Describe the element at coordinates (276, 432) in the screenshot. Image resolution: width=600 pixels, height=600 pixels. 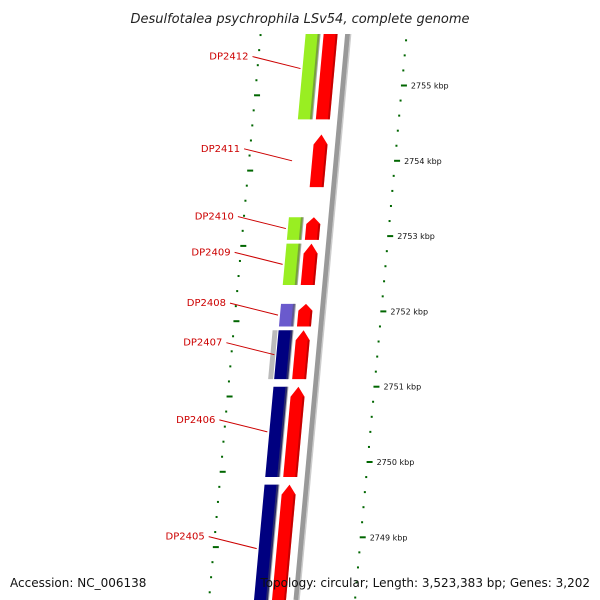
I see `feature-track-dp2406` at that location.